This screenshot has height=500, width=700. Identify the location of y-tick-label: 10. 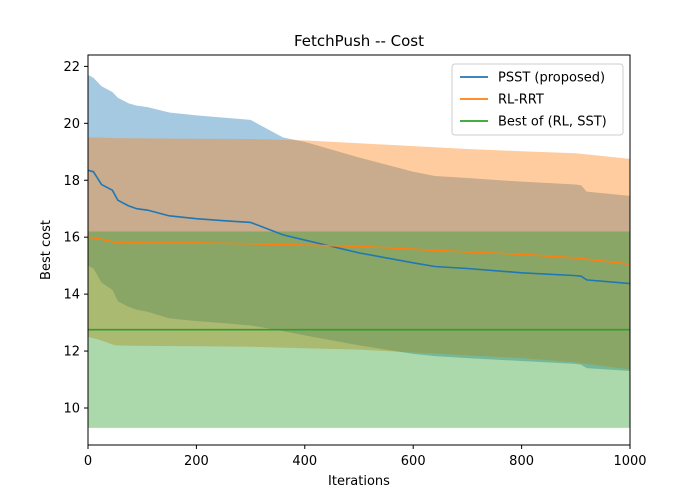
(71, 408).